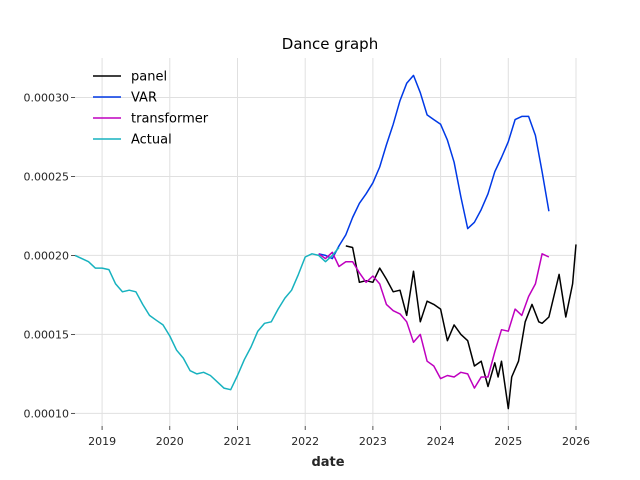 The height and width of the screenshot is (480, 640). What do you see at coordinates (144, 98) in the screenshot?
I see `legend-label-var: VAR` at bounding box center [144, 98].